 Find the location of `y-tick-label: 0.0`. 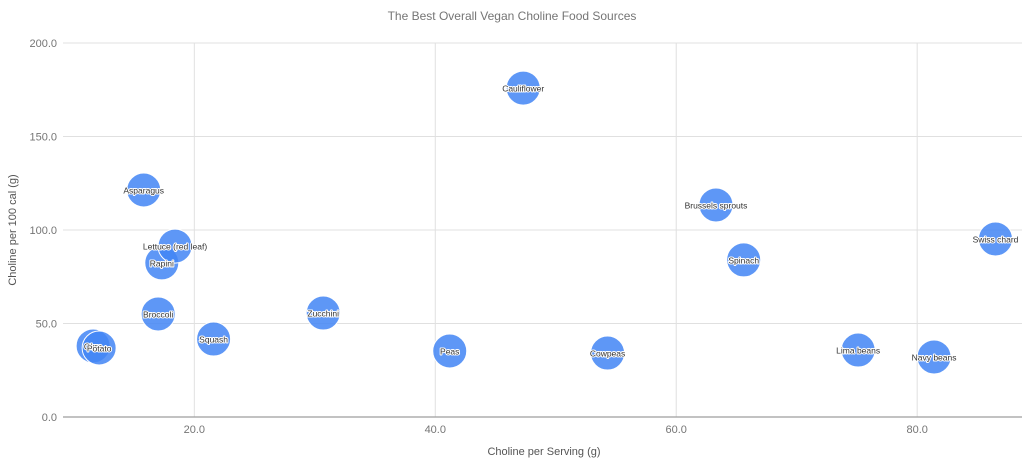

y-tick-label: 0.0 is located at coordinates (49, 418).